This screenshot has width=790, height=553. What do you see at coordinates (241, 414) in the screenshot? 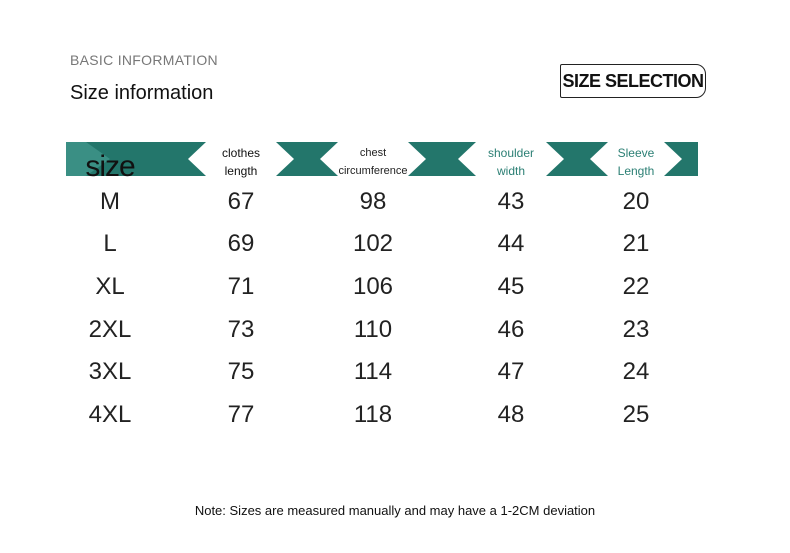
I see `table-cell: 77` at bounding box center [241, 414].